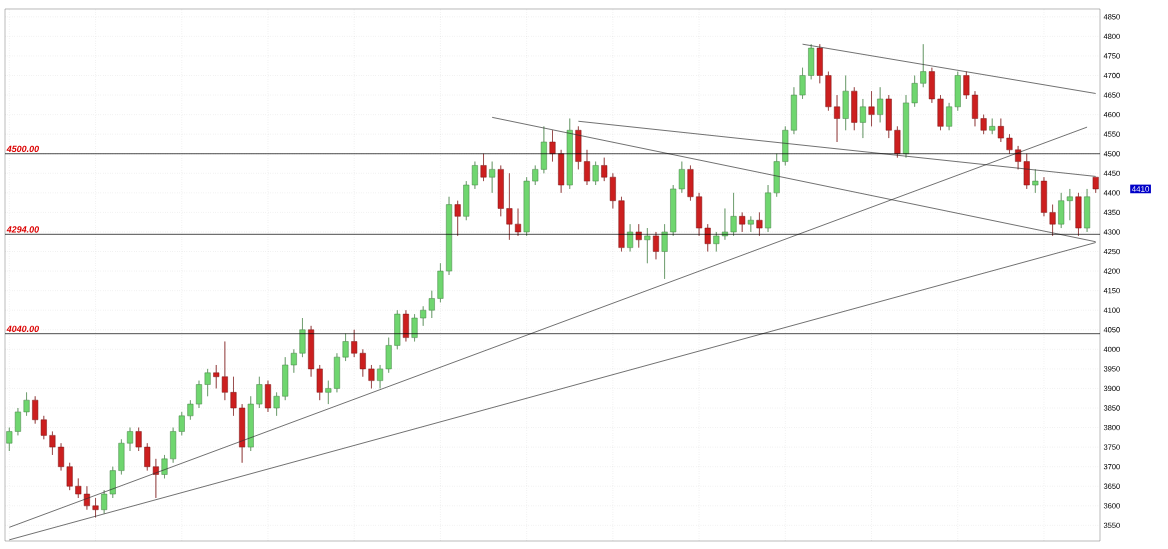 Image resolution: width=1168 pixels, height=549 pixels. I want to click on ref-line-label: 4294.00, so click(23, 229).